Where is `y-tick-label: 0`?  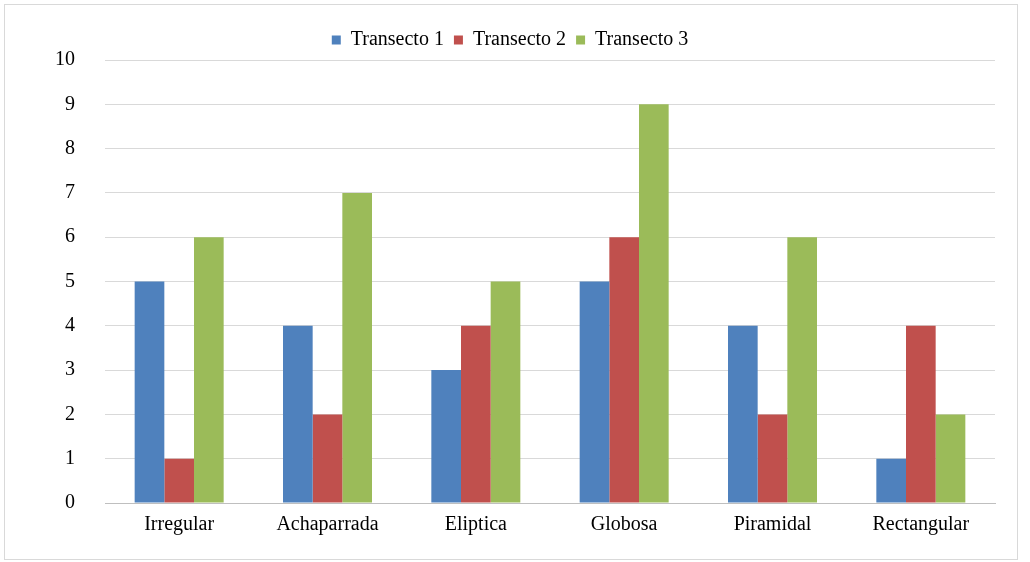 y-tick-label: 0 is located at coordinates (70, 501).